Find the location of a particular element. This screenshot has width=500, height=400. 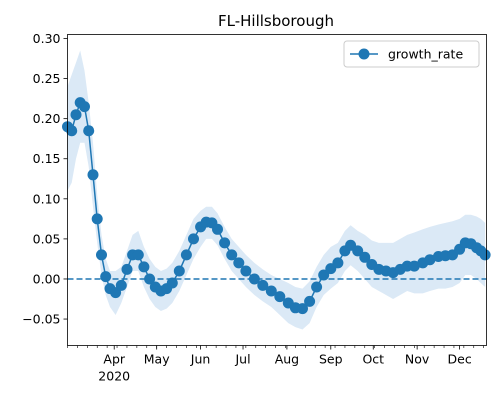

y-tick-label: 0.30 is located at coordinates (47, 38).